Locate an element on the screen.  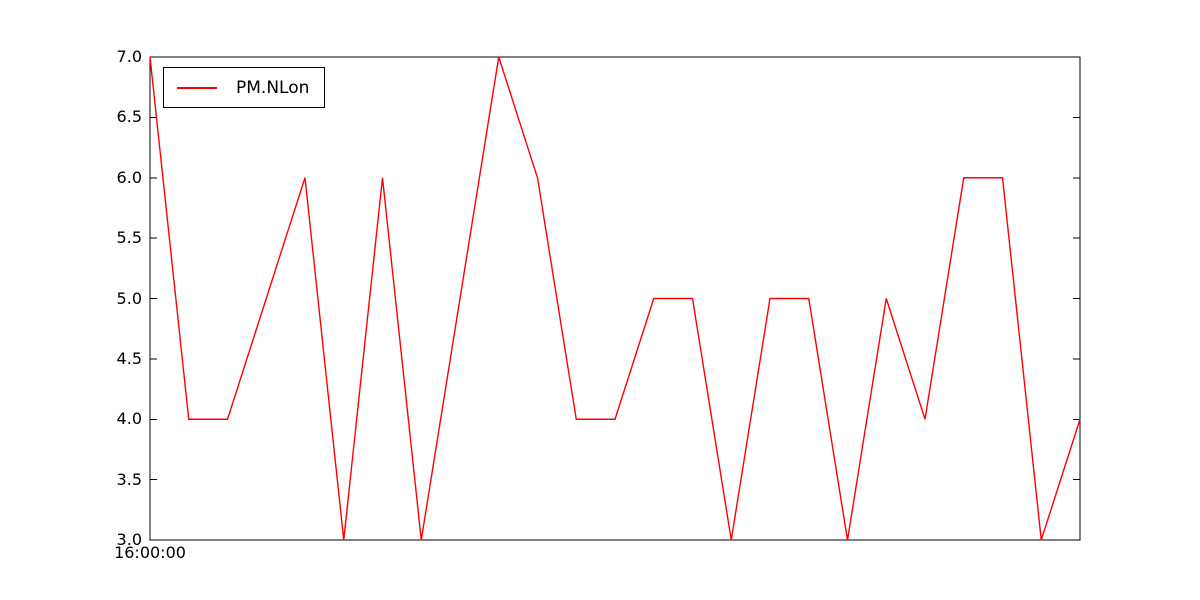
y-tick-label: 3.5 is located at coordinates (129, 479).